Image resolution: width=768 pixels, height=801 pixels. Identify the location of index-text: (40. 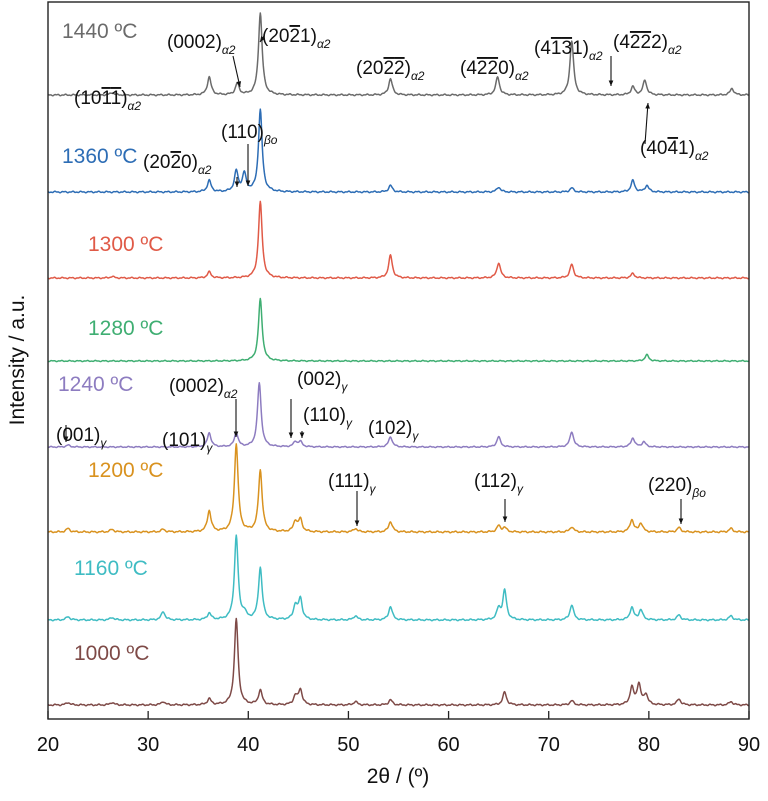
(653, 148).